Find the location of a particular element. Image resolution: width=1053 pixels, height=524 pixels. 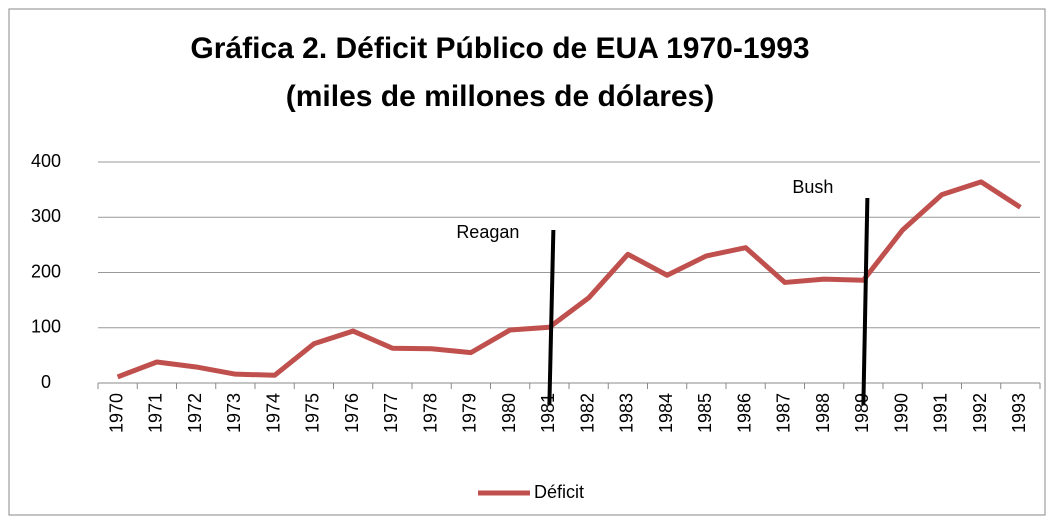

annotation-text: Bush is located at coordinates (812, 187).